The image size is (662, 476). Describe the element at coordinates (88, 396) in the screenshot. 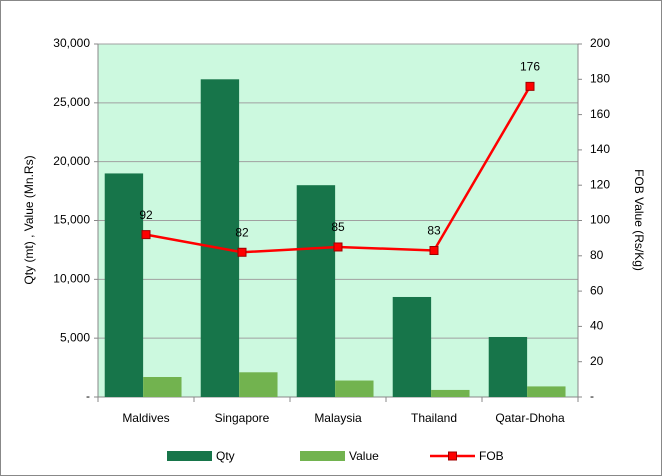

I see `y-tick-label: -` at that location.